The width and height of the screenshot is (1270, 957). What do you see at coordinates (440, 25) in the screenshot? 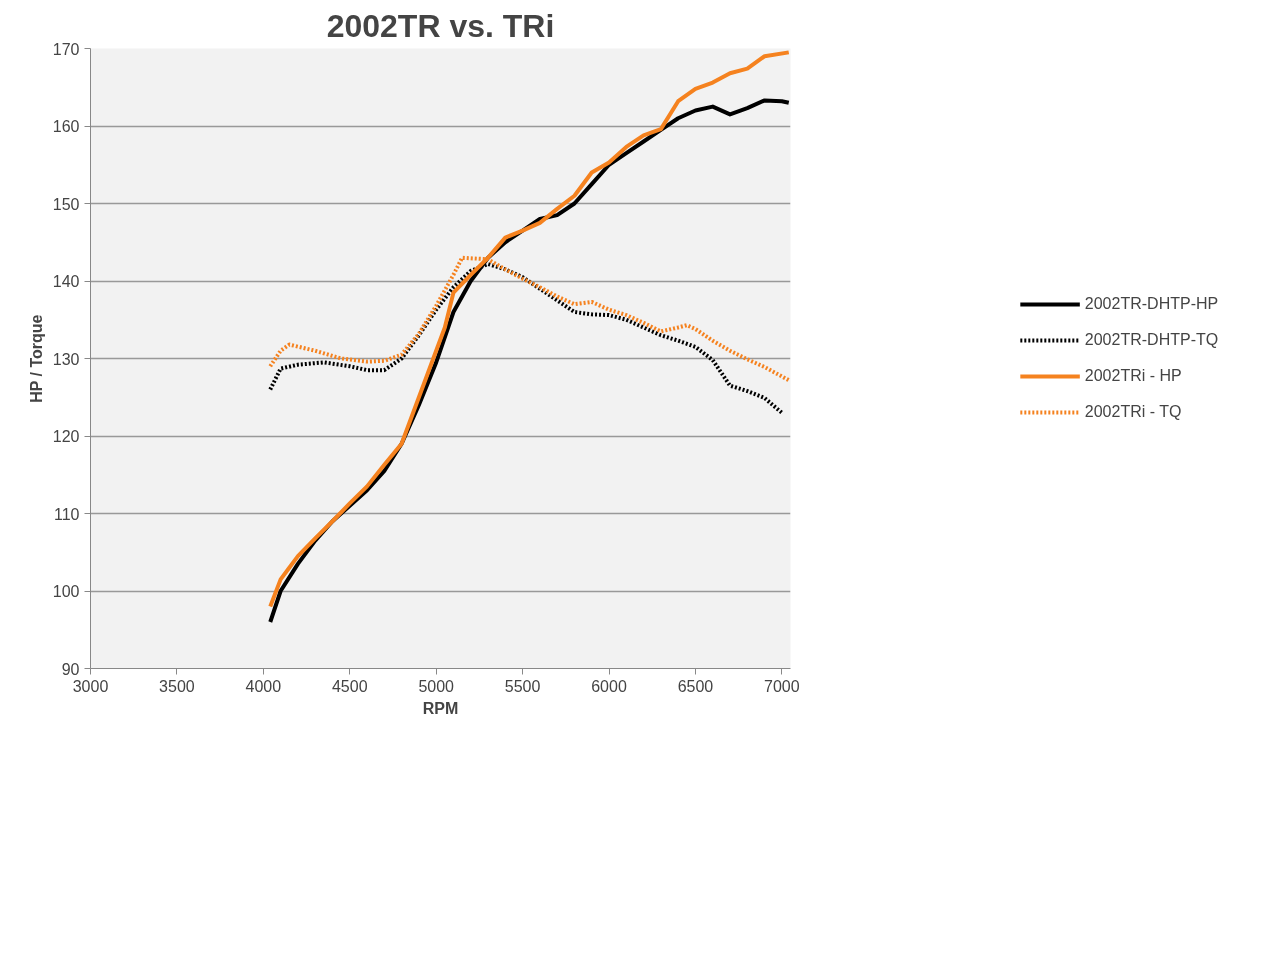
I see `chart-title: 2002TR vs. TRi` at bounding box center [440, 25].